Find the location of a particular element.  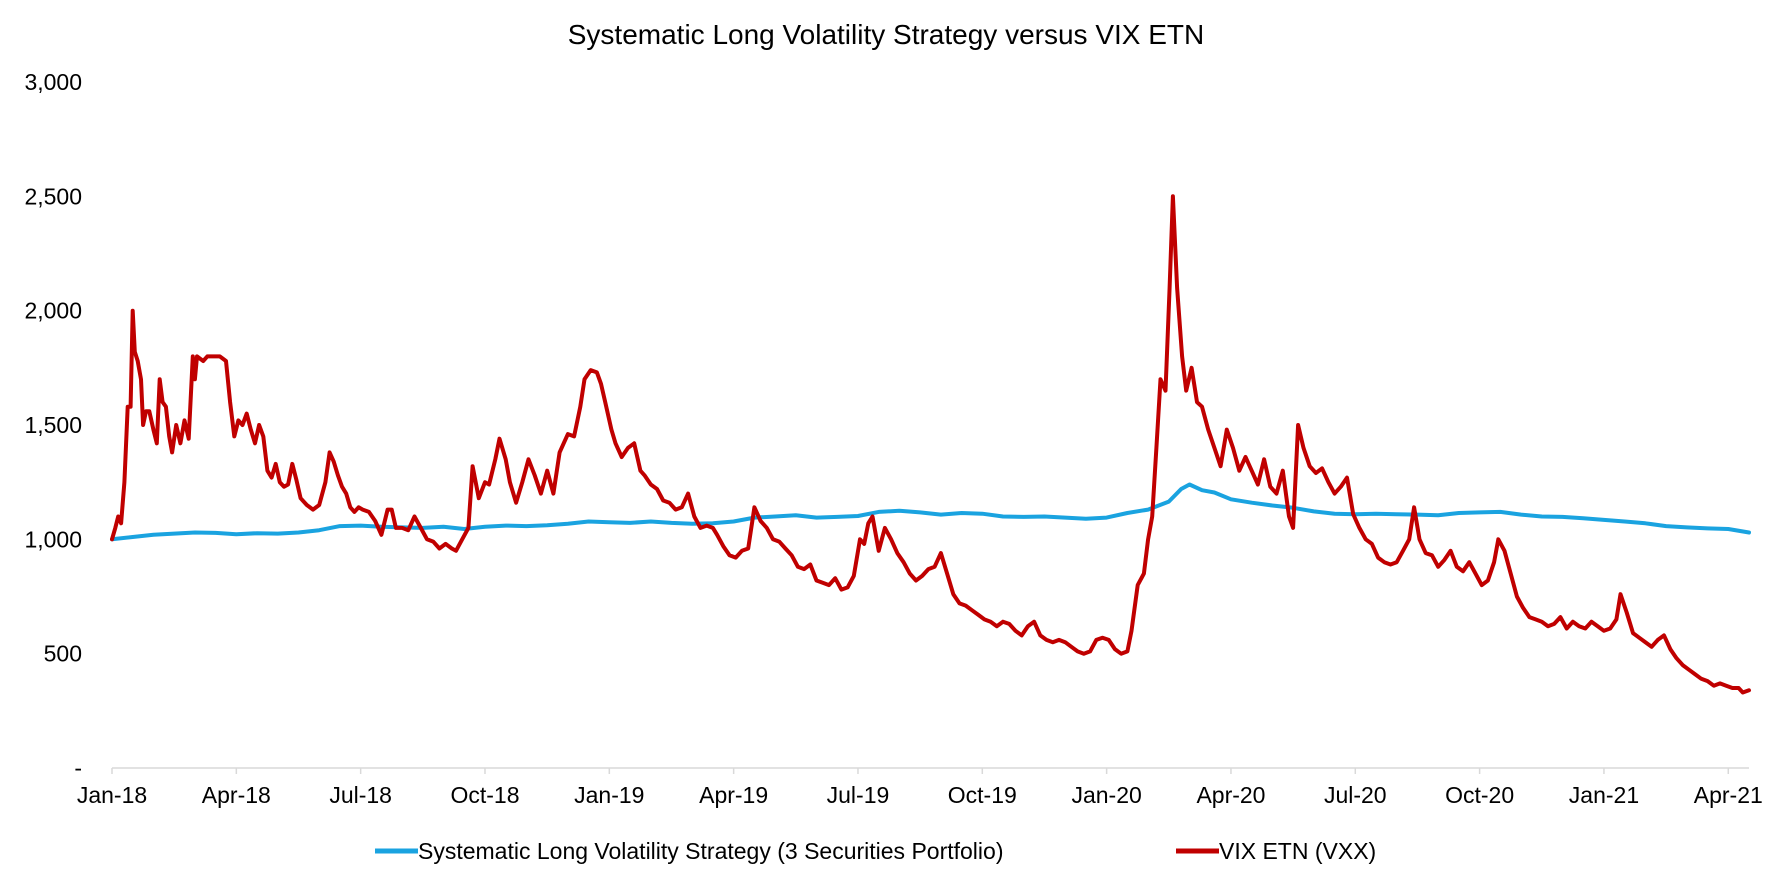

x-tick-label: Jan-19 is located at coordinates (609, 795).